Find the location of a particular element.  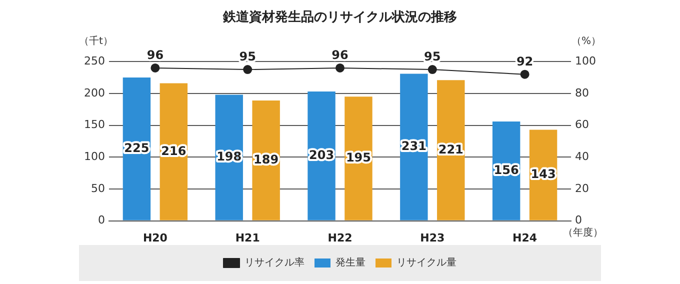

legend-label: リサイクル率 is located at coordinates (274, 262).